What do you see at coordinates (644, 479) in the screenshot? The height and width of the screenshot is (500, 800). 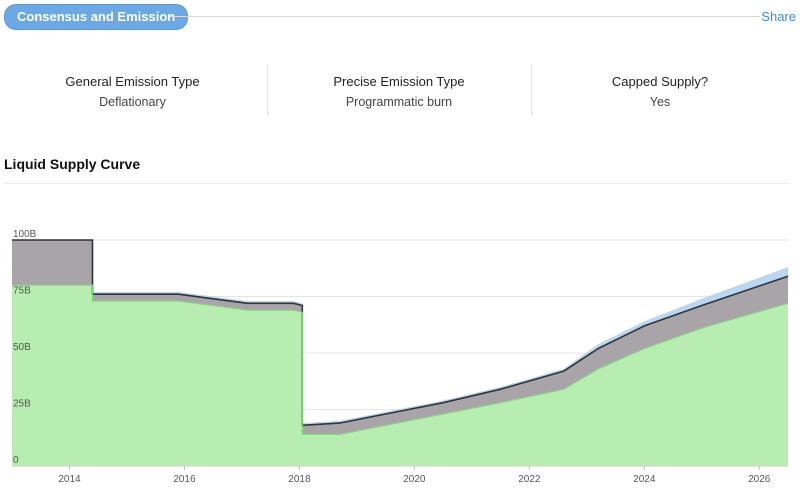 I see `x-tick-label: 2024` at bounding box center [644, 479].